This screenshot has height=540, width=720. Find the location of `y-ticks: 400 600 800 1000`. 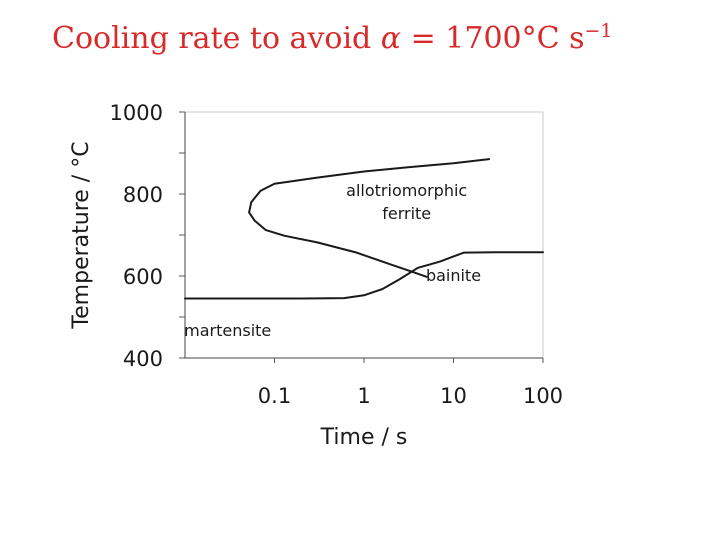

y-ticks: 400 600 800 1000 is located at coordinates (147, 236).